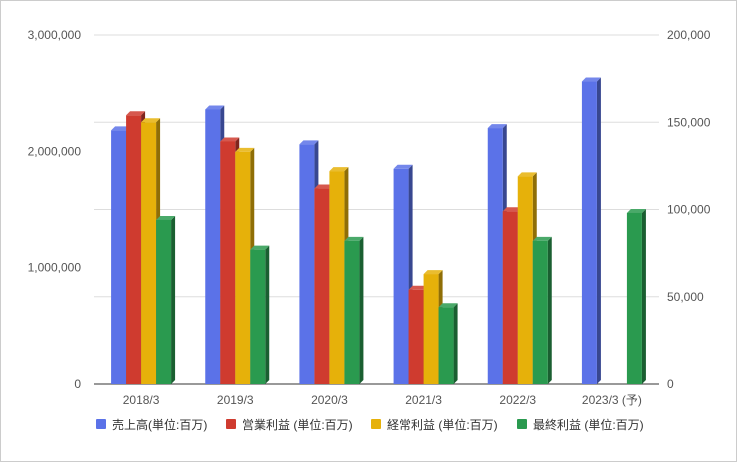 This screenshot has height=463, width=737. What do you see at coordinates (329, 400) in the screenshot?
I see `x-tick-label: 2020/3` at bounding box center [329, 400].